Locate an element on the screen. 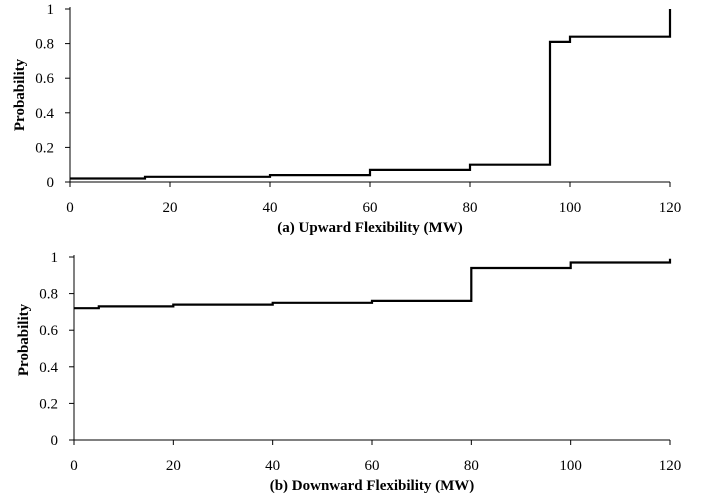 The width and height of the screenshot is (714, 500). x-axis-label: (b) Downward Flexibility (MW) is located at coordinates (372, 486).